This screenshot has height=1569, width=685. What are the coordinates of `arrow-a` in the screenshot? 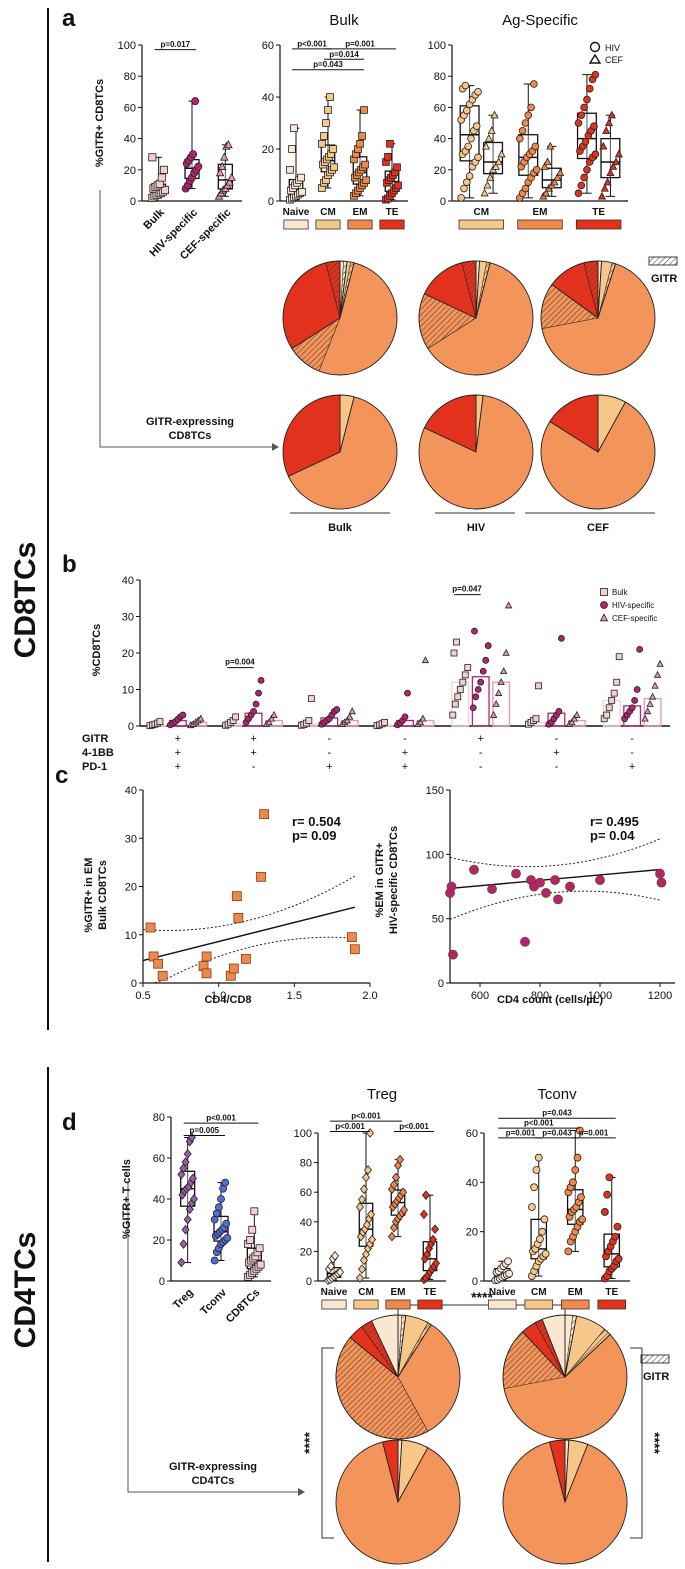 It's located at (185, 319).